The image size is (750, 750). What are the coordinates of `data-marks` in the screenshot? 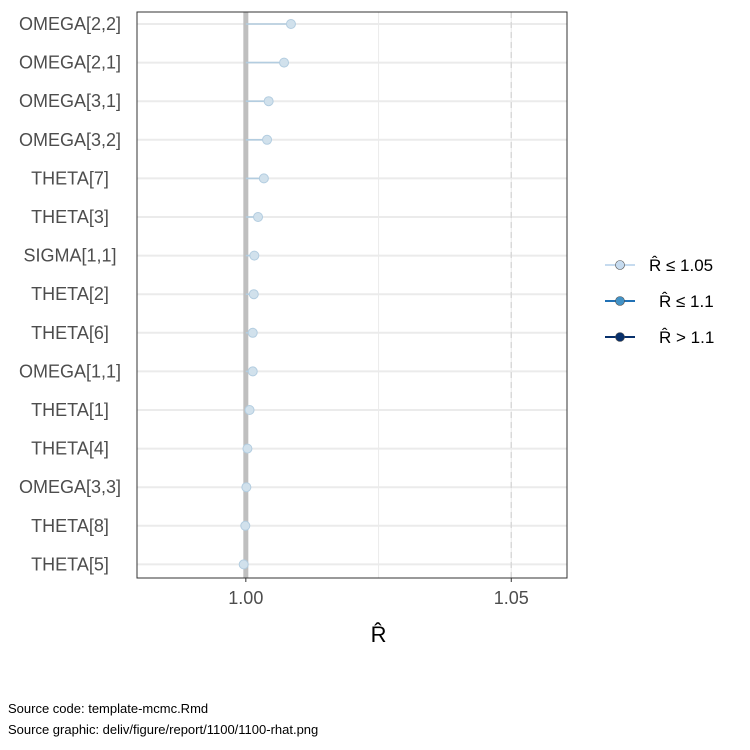 It's located at (267, 294).